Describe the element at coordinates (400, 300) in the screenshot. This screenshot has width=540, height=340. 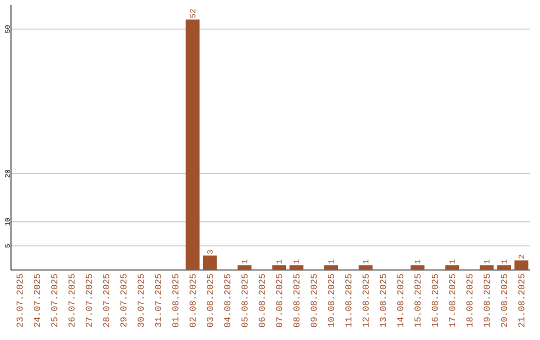
I see `x-tick-label: 14.08.2025` at that location.